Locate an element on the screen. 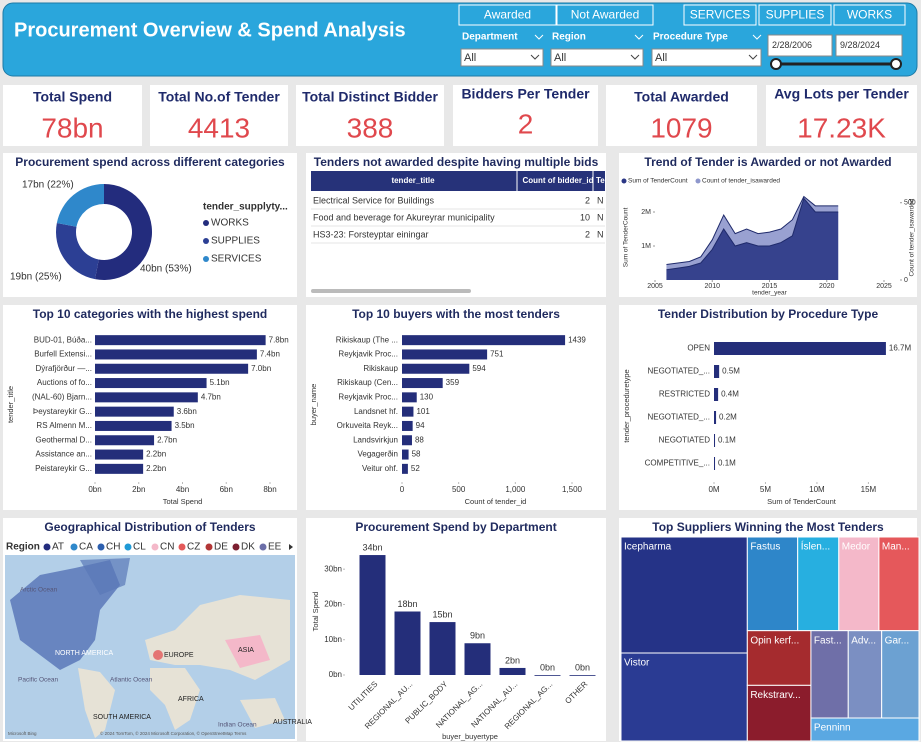 The height and width of the screenshot is (742, 921). legend-label: Count of tender_isawarded is located at coordinates (741, 181).